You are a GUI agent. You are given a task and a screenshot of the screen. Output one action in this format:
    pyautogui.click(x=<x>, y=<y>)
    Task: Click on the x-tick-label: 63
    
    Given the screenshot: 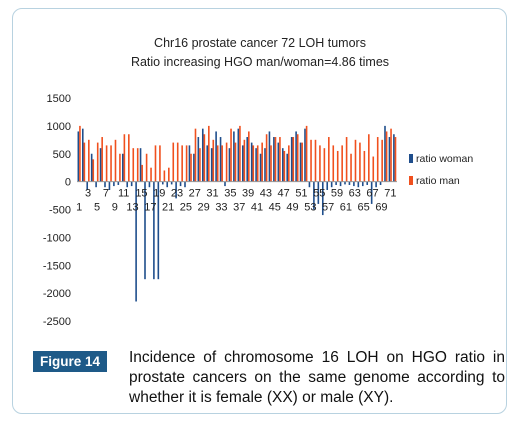 What is the action you would take?
    pyautogui.click(x=355, y=194)
    